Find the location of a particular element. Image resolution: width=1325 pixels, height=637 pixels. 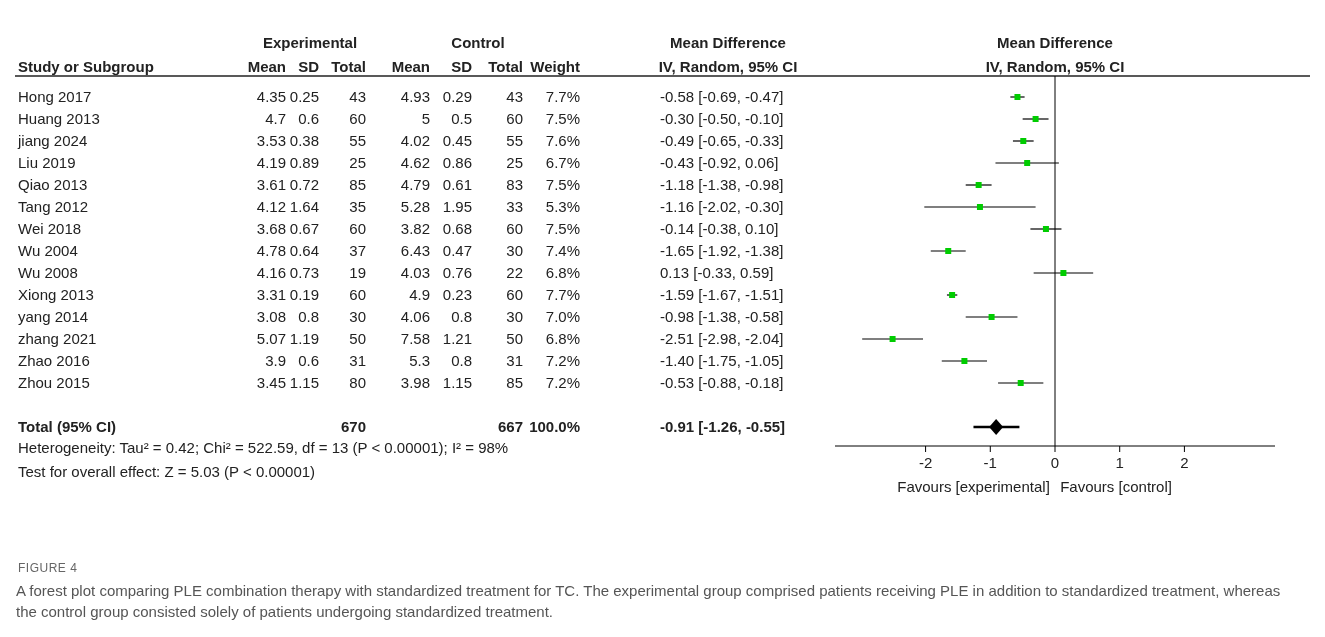

x-tick-label: 2 is located at coordinates (1184, 462).